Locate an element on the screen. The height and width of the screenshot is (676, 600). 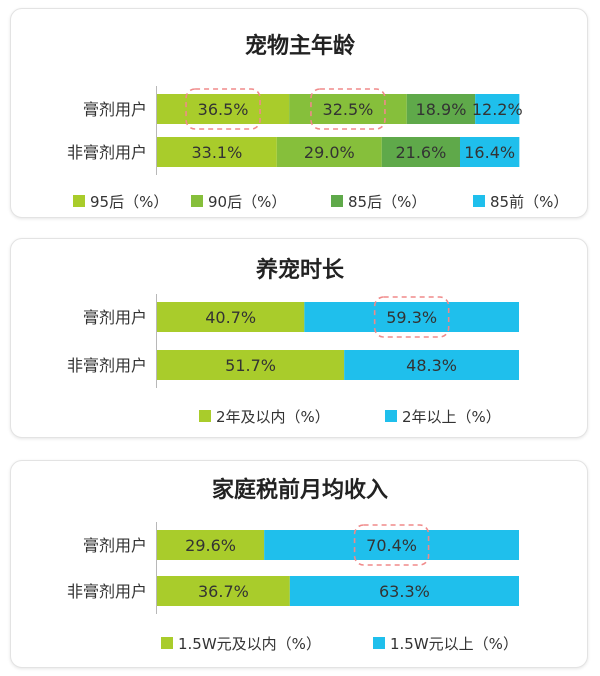
data-label: 29.6% is located at coordinates (210, 545).